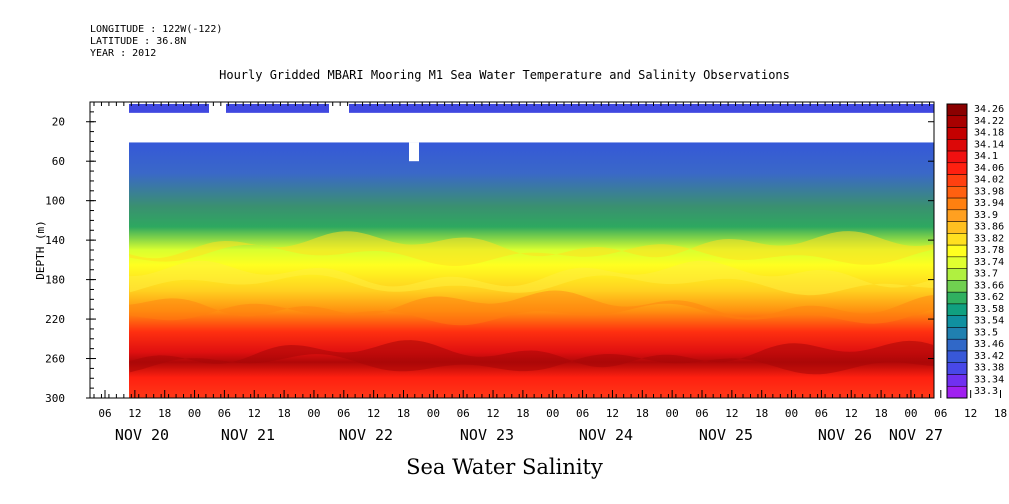 This screenshot has width=1009, height=504. I want to click on x-date-label: NOV 23, so click(487, 435).